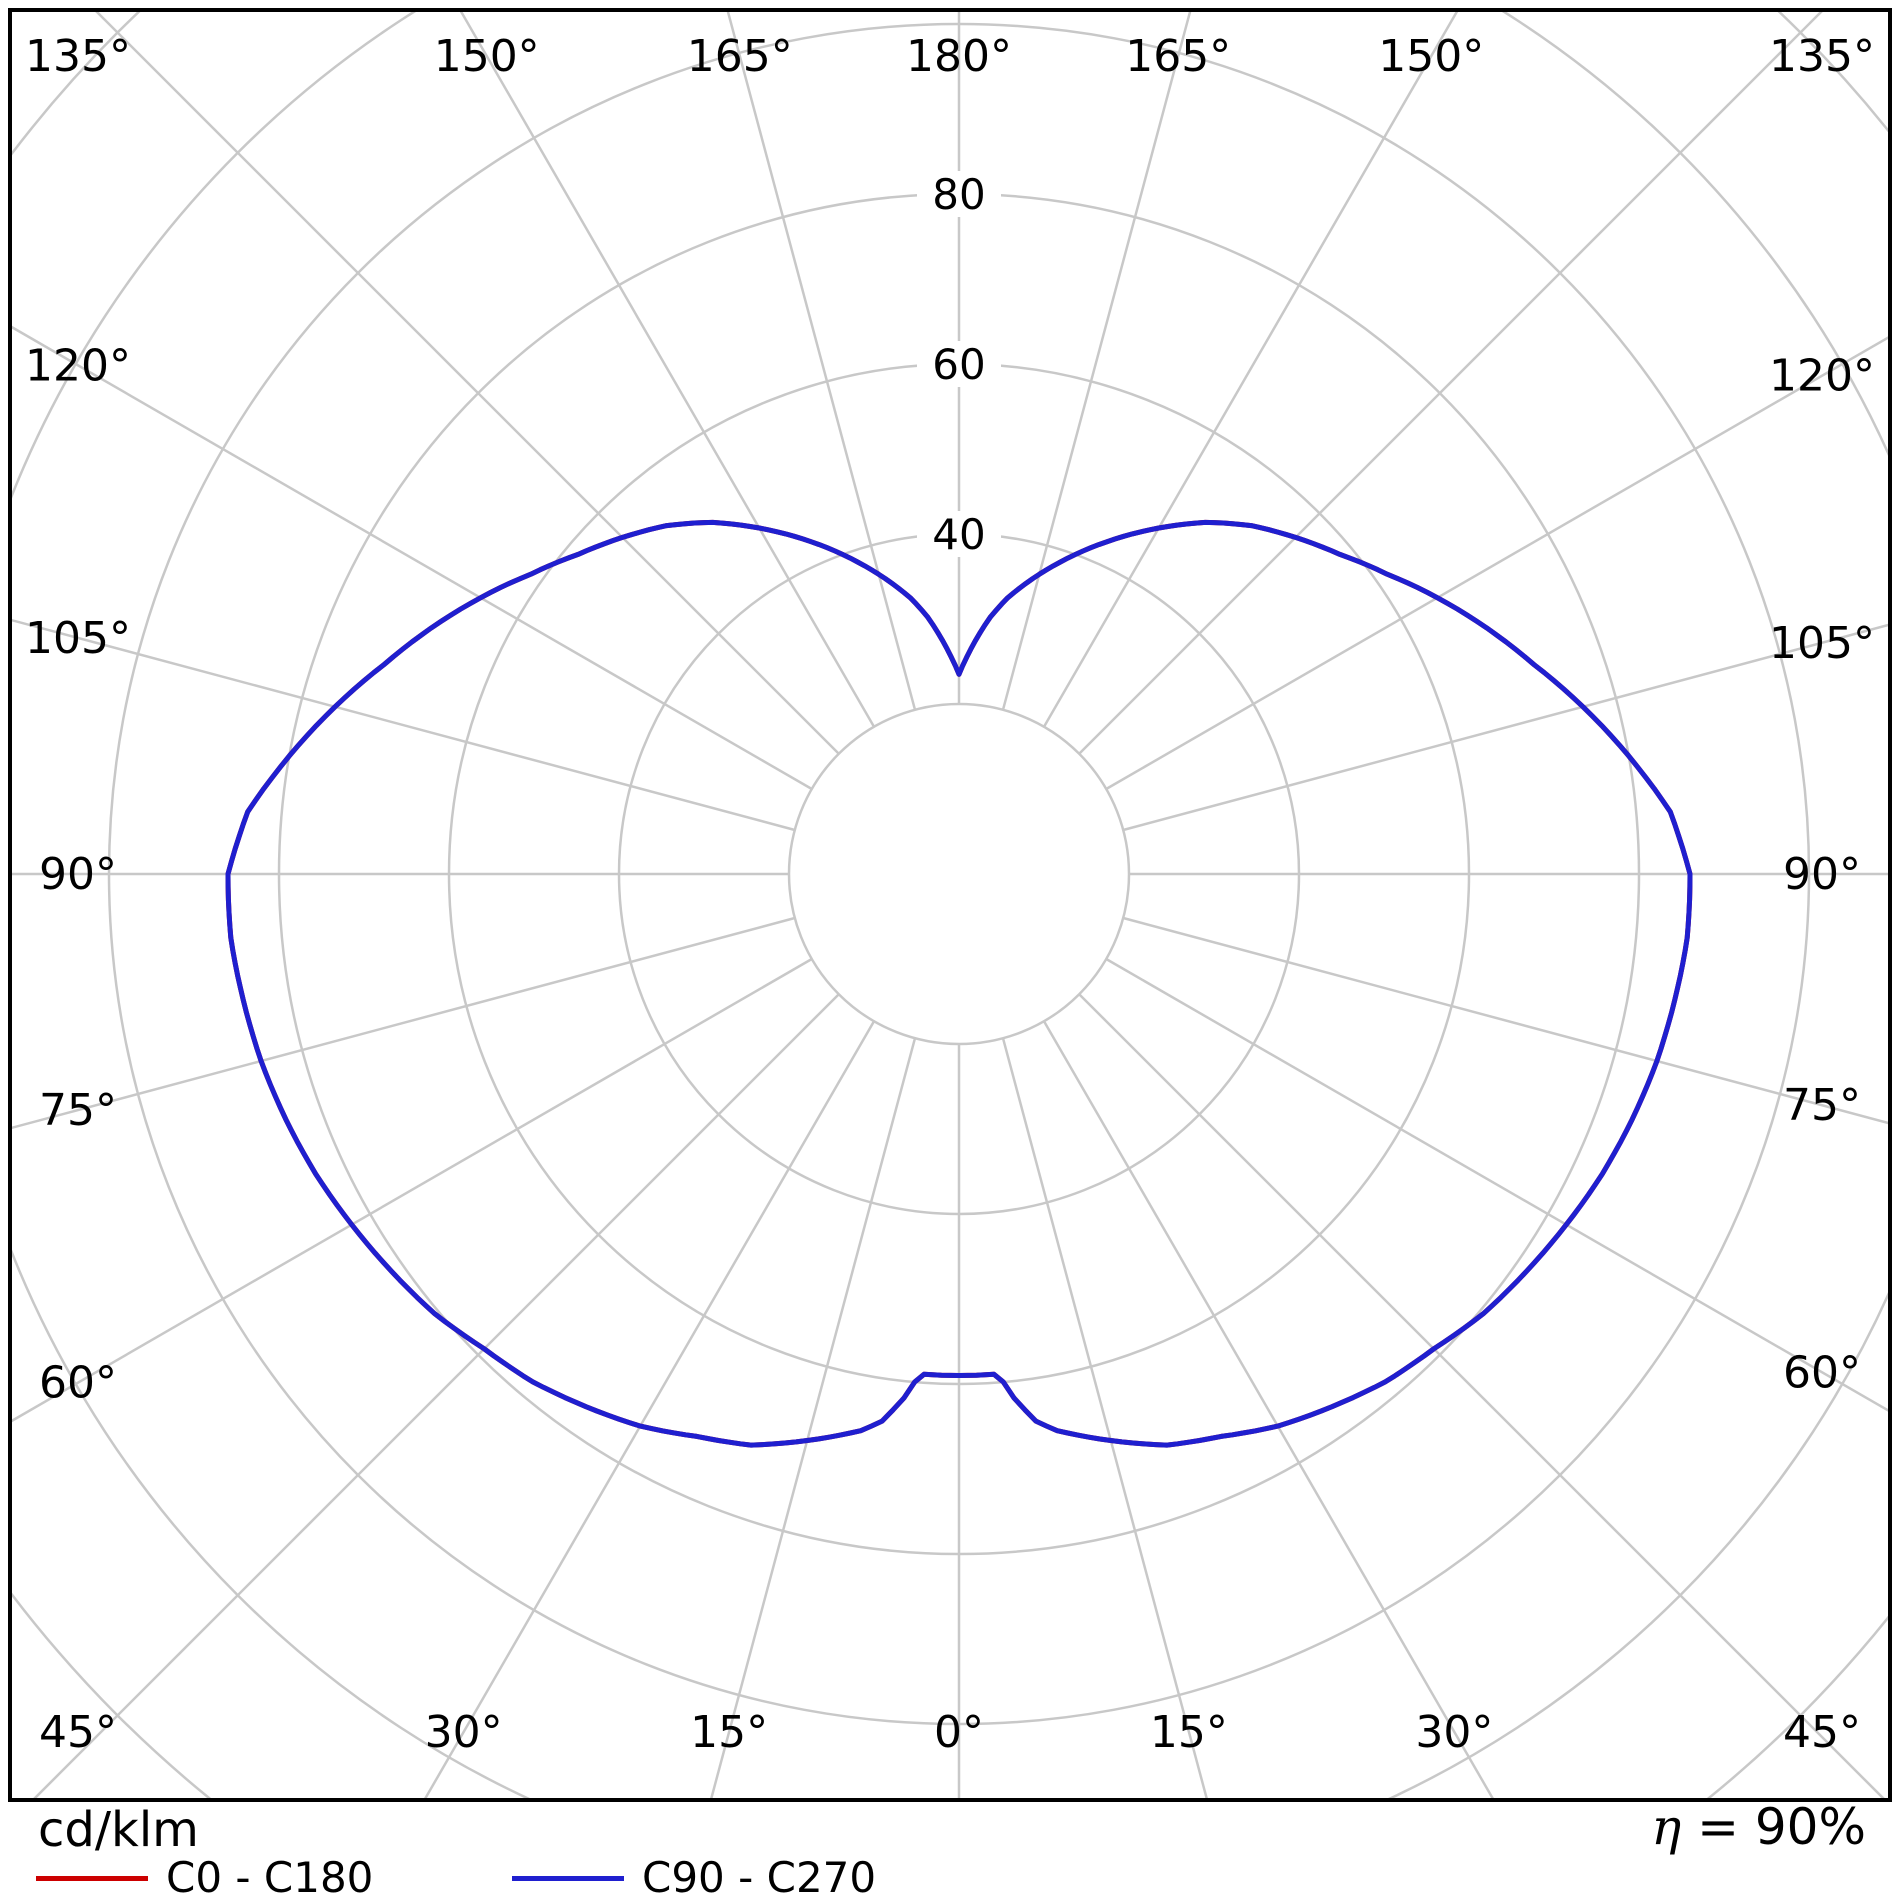 The image size is (1900, 1900). I want to click on legend-line-c0-c180, so click(92, 1878).